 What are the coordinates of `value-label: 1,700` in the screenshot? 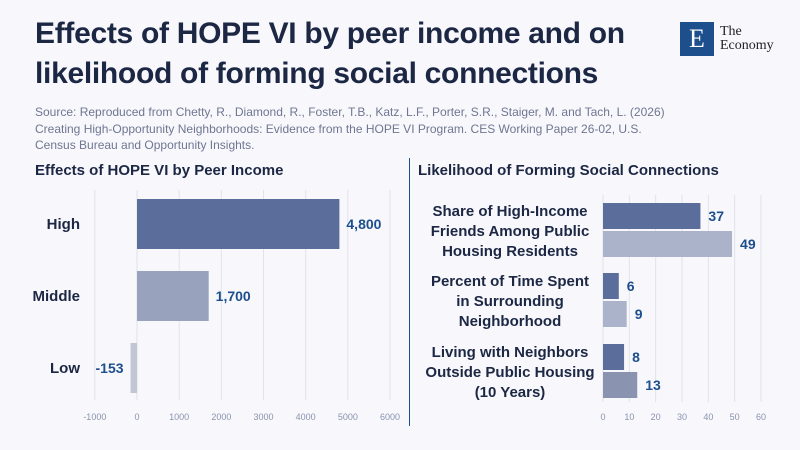 It's located at (233, 296).